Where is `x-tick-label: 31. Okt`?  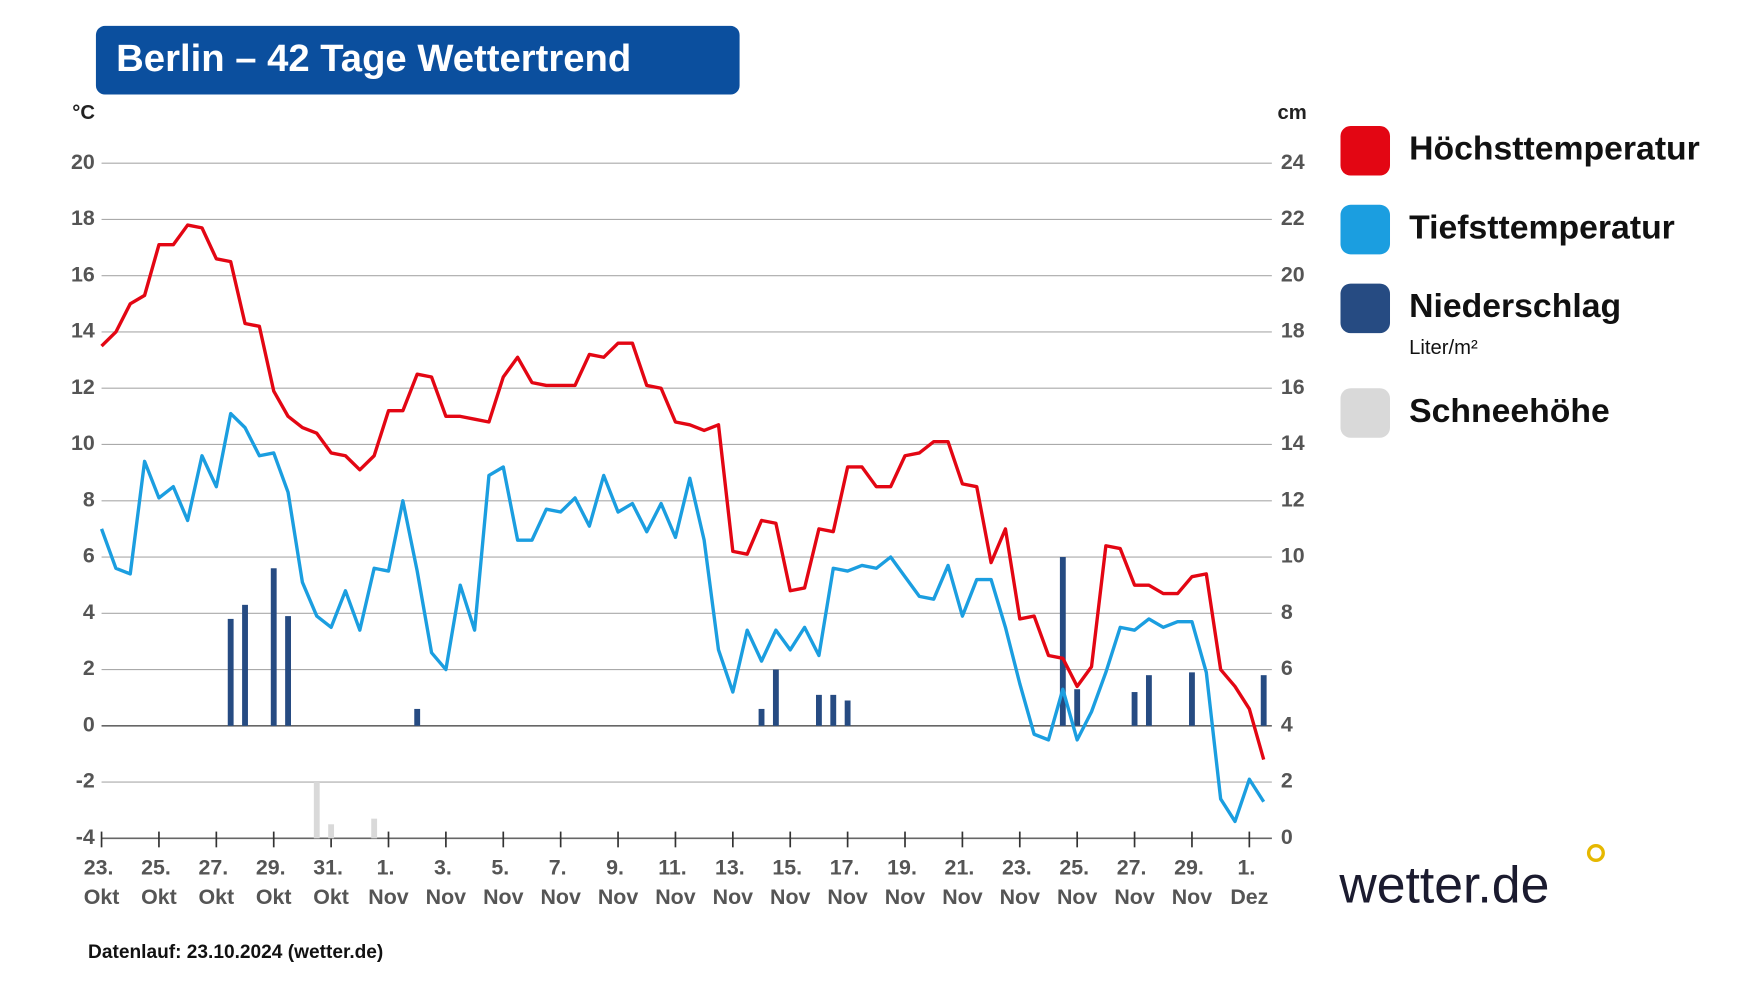 x-tick-label: 31. Okt is located at coordinates (331, 881).